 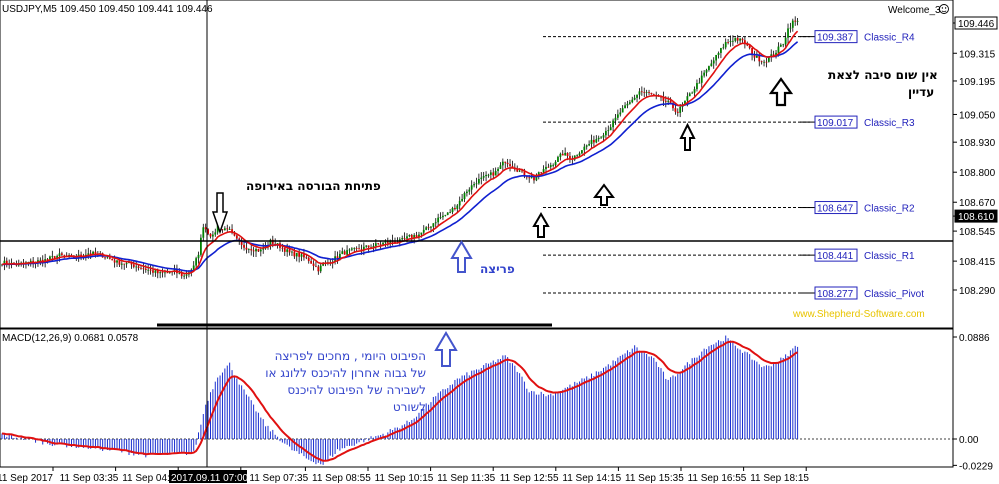 What do you see at coordinates (409, 407) in the screenshot?
I see `pivot-note-line-4: לשורט` at bounding box center [409, 407].